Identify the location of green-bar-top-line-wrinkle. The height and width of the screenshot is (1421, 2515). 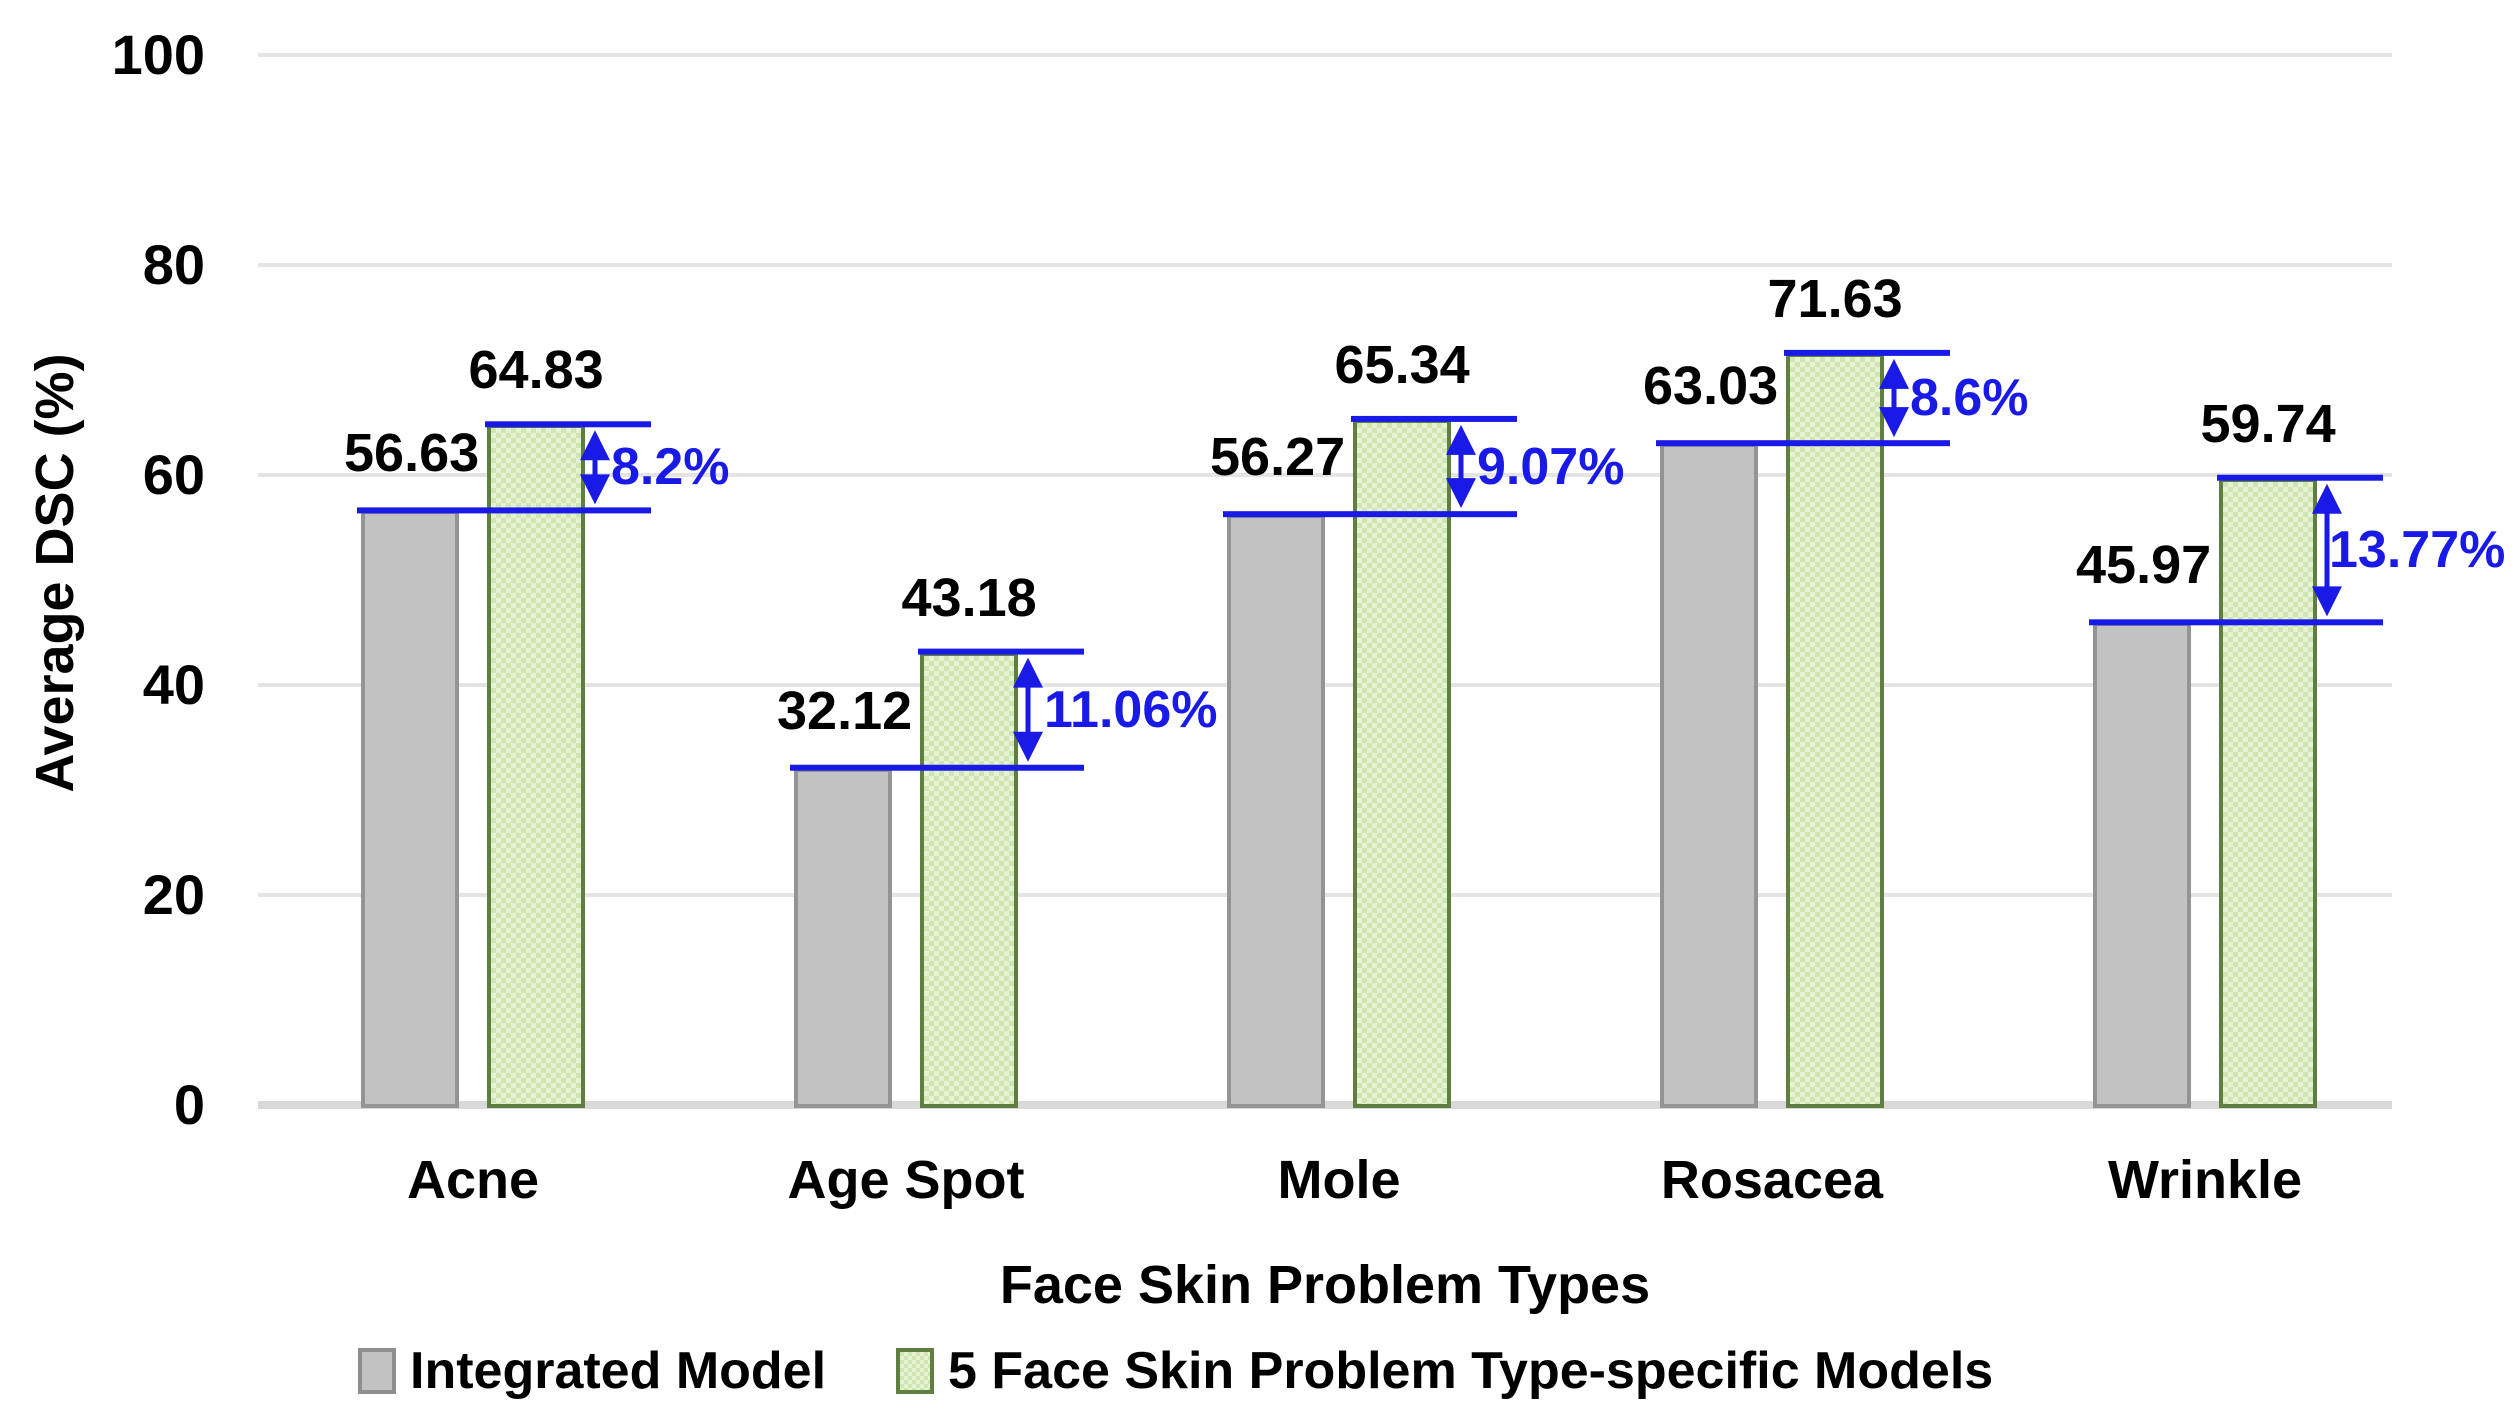
(2300, 477).